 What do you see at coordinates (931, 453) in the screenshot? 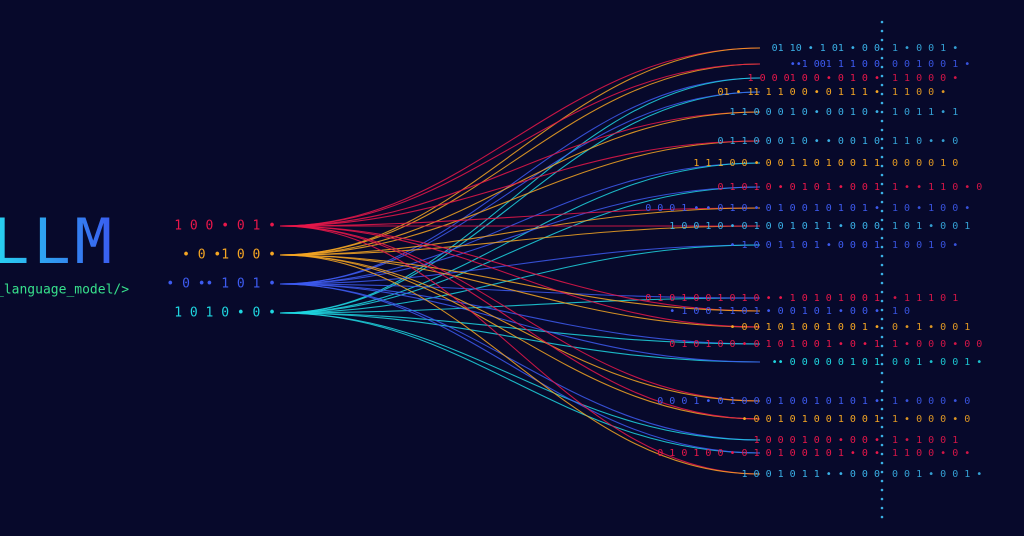
I see `output-bits: 1 1 0 0 • 0 •` at bounding box center [931, 453].